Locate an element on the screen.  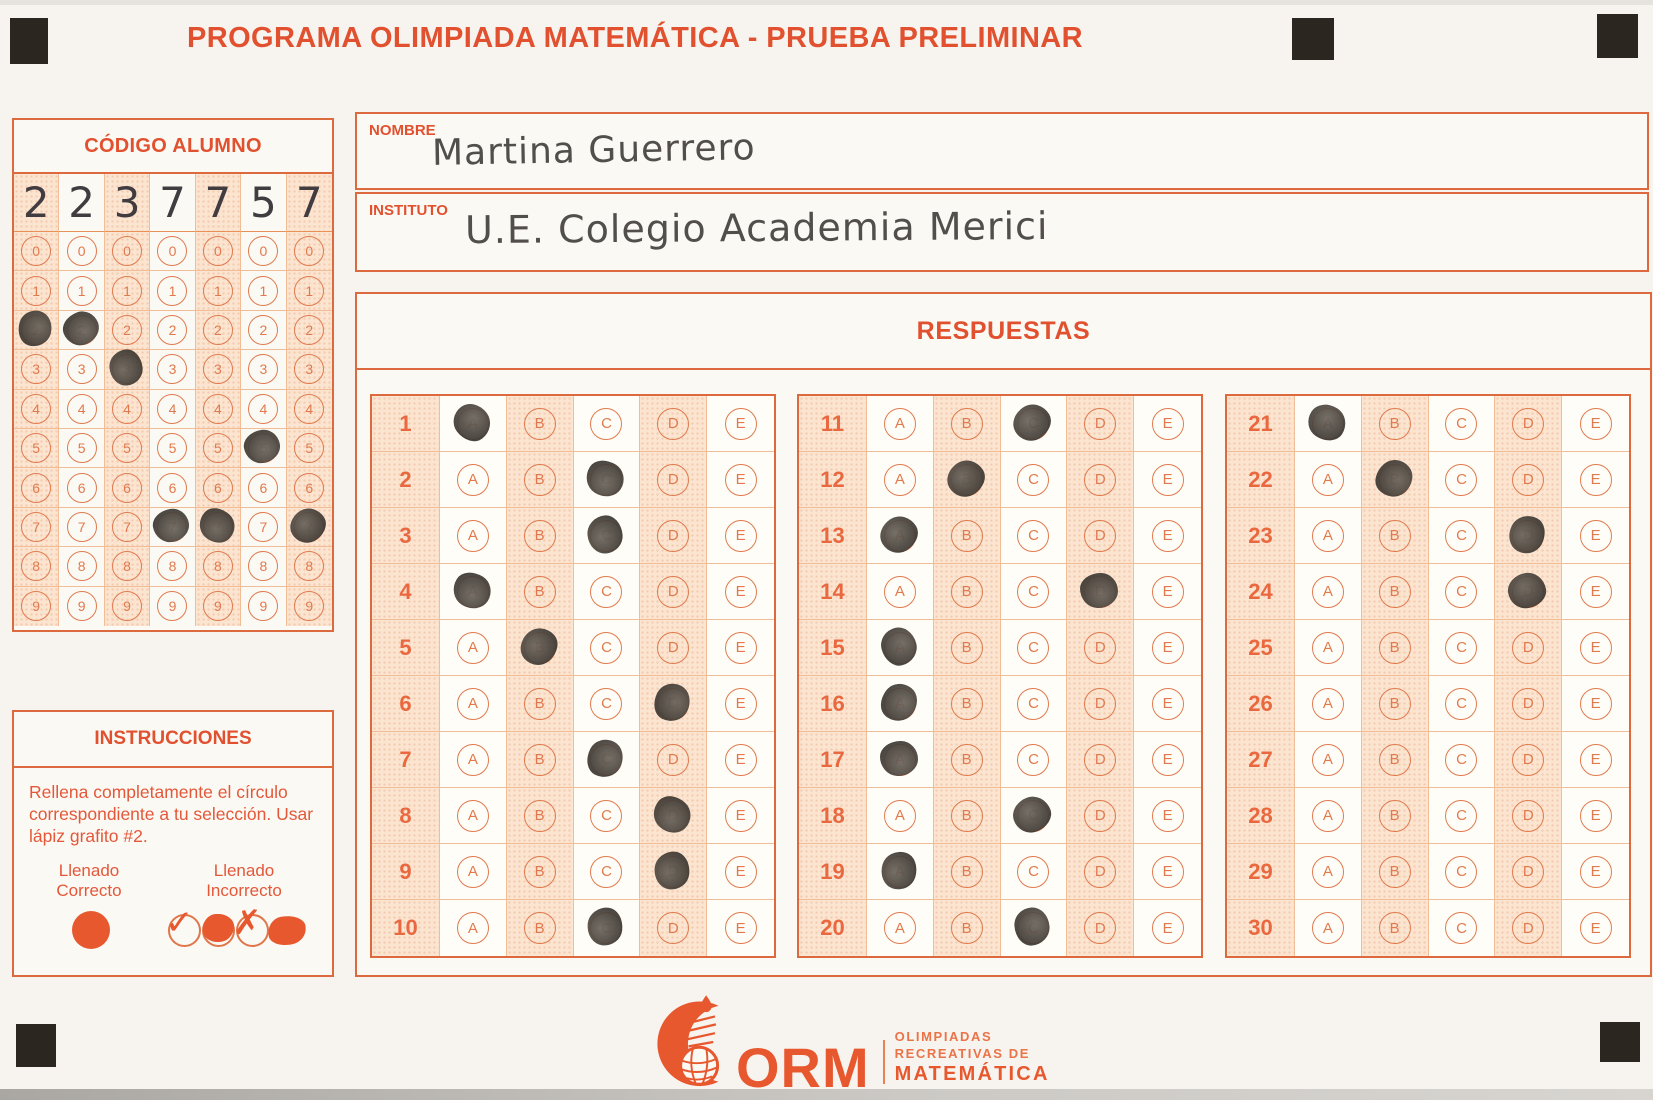
codigo-bubble-col4-3: 3 is located at coordinates (172, 369).